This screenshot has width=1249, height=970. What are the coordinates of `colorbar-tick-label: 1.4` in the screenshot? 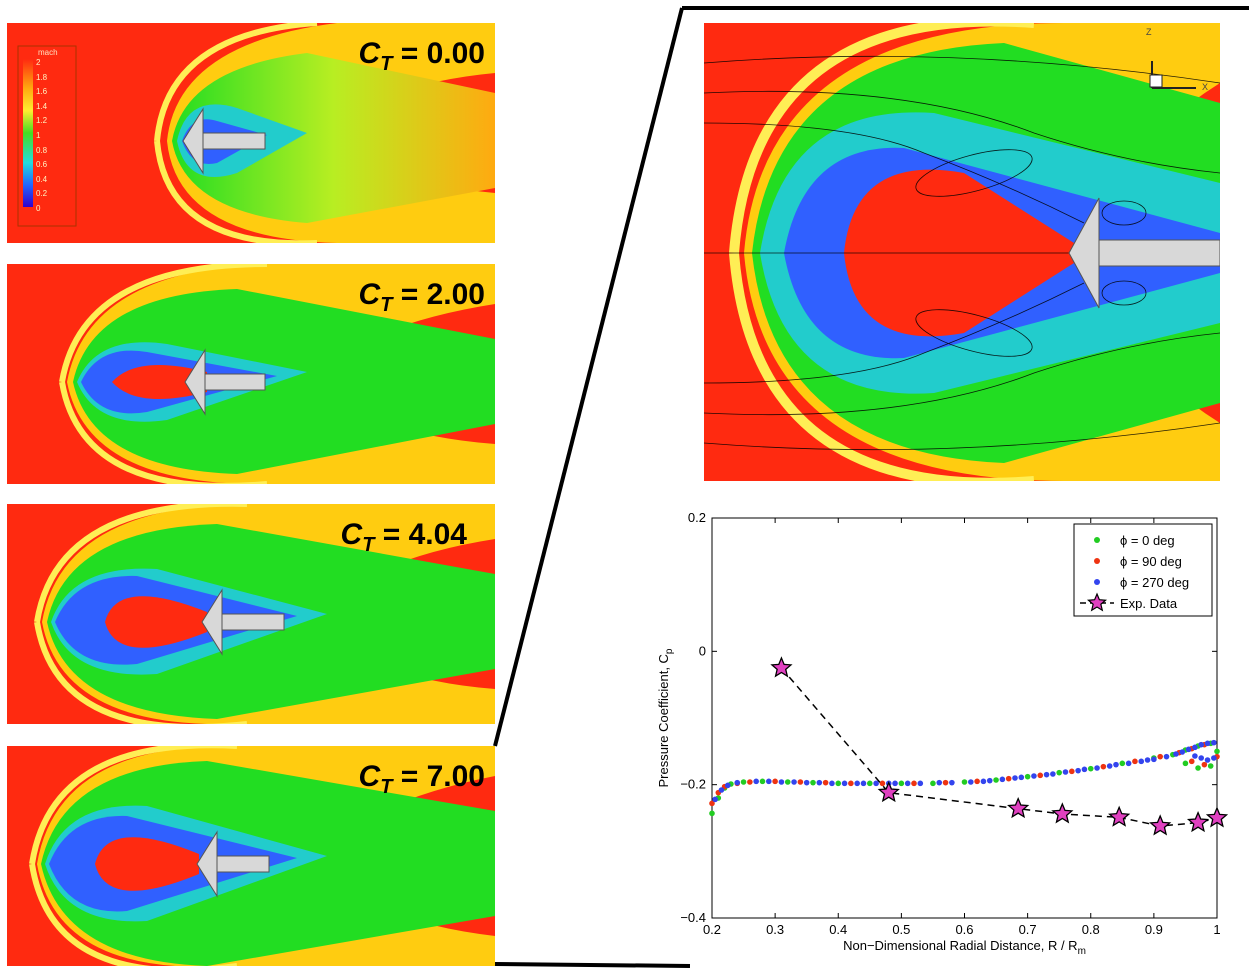 It's located at (42, 106).